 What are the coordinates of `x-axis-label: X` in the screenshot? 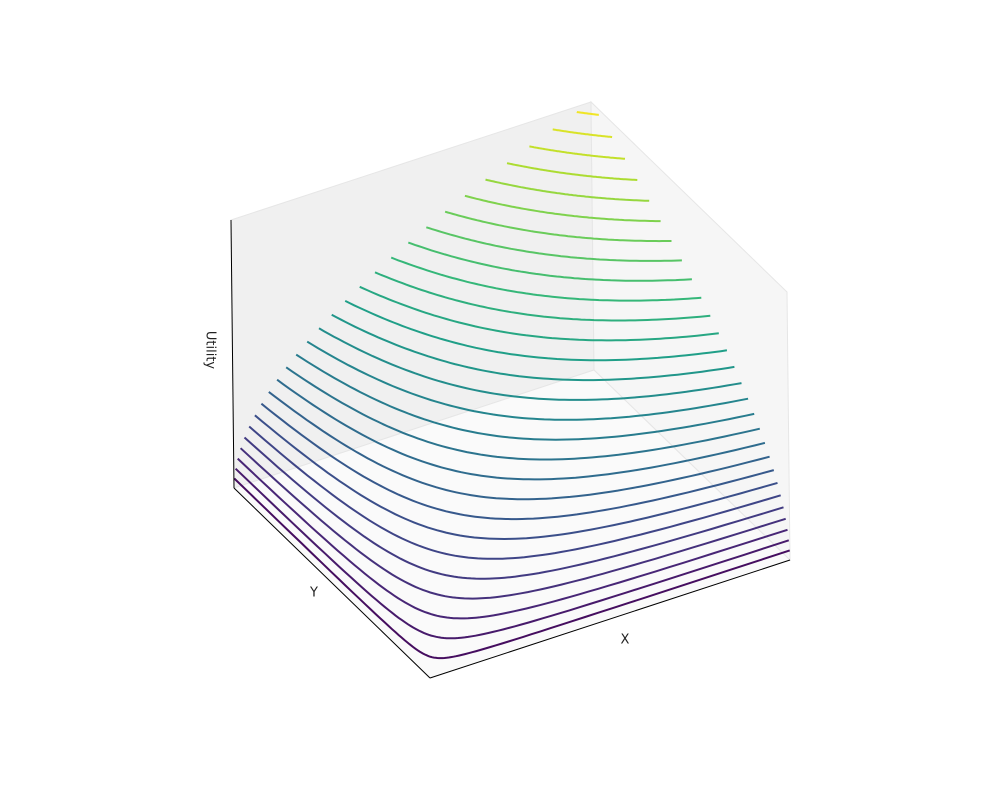 It's located at (625, 640).